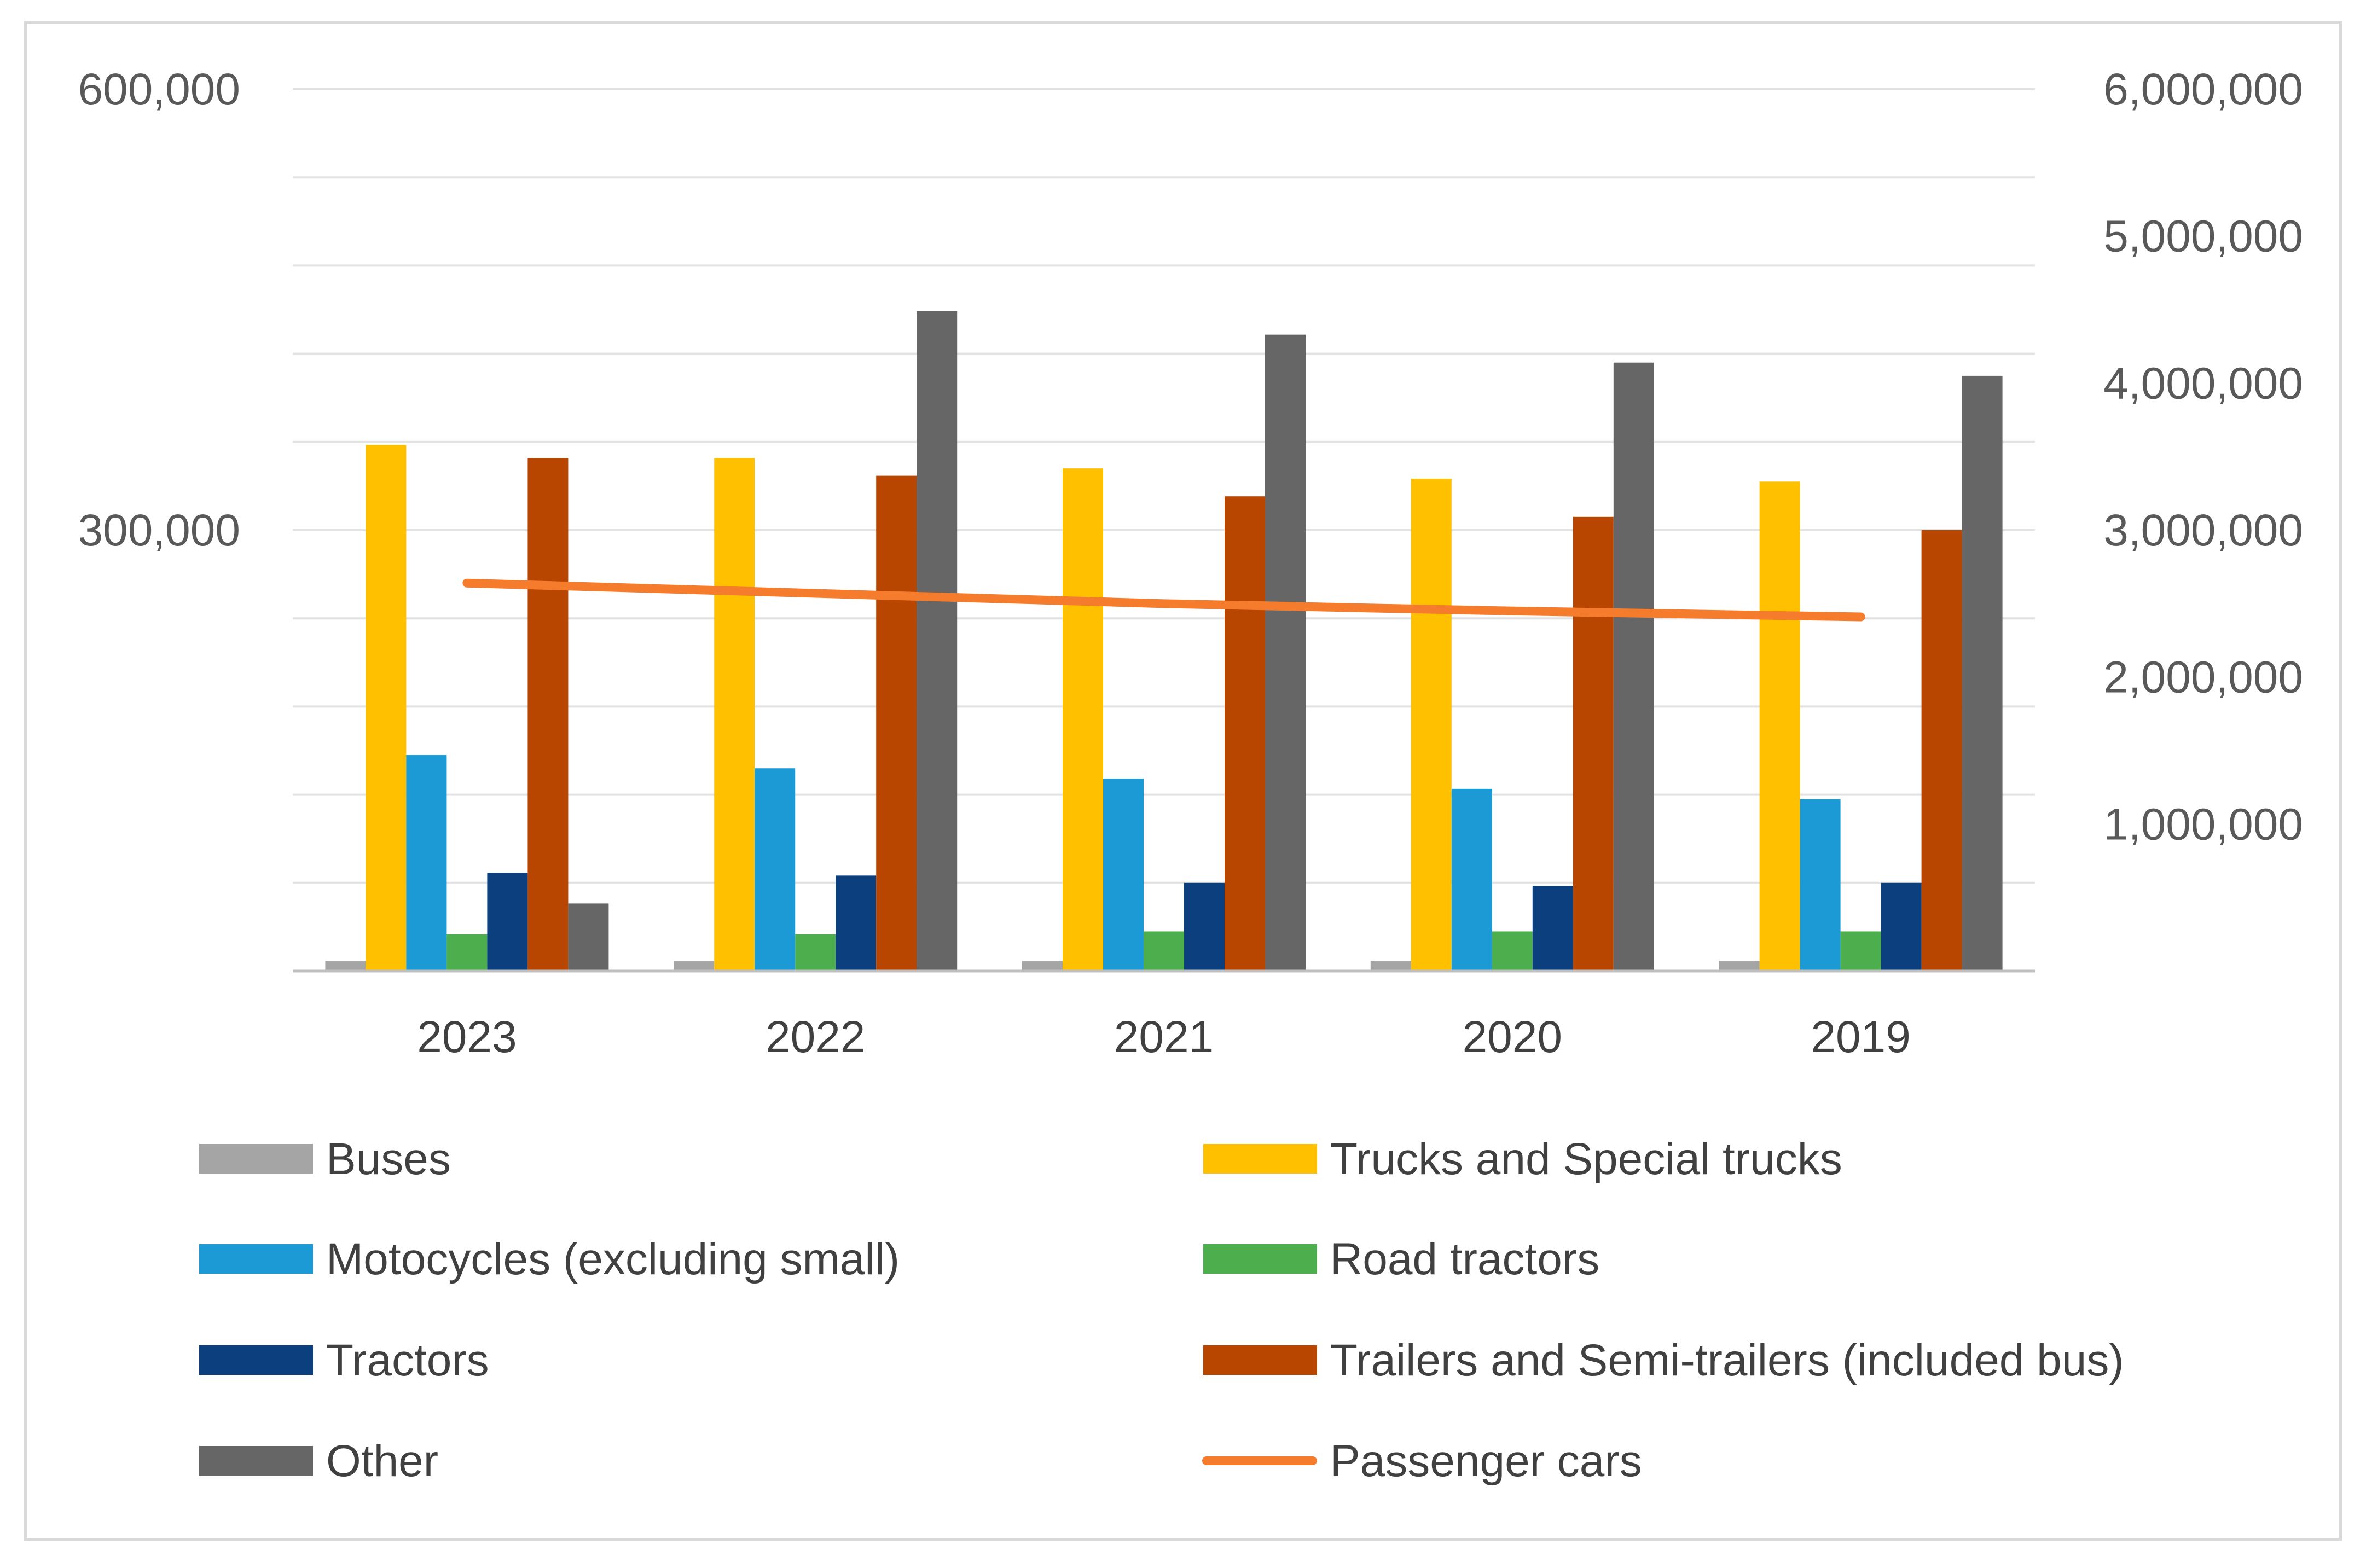  Describe the element at coordinates (1633, 666) in the screenshot. I see `bar-other-2020` at that location.